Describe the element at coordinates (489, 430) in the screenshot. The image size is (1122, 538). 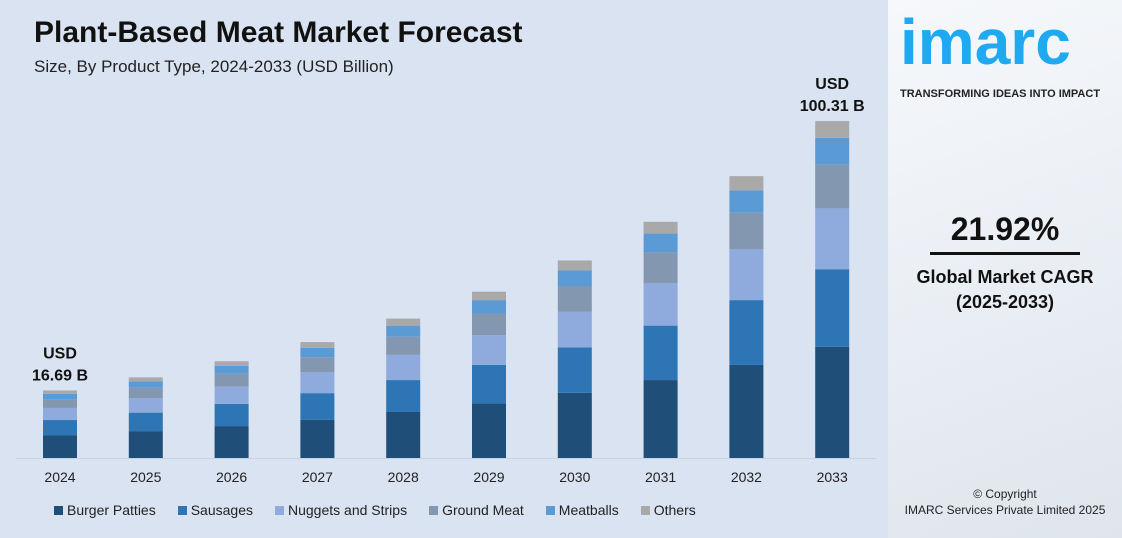
I see `bar-segment-burger-patties-2029` at that location.